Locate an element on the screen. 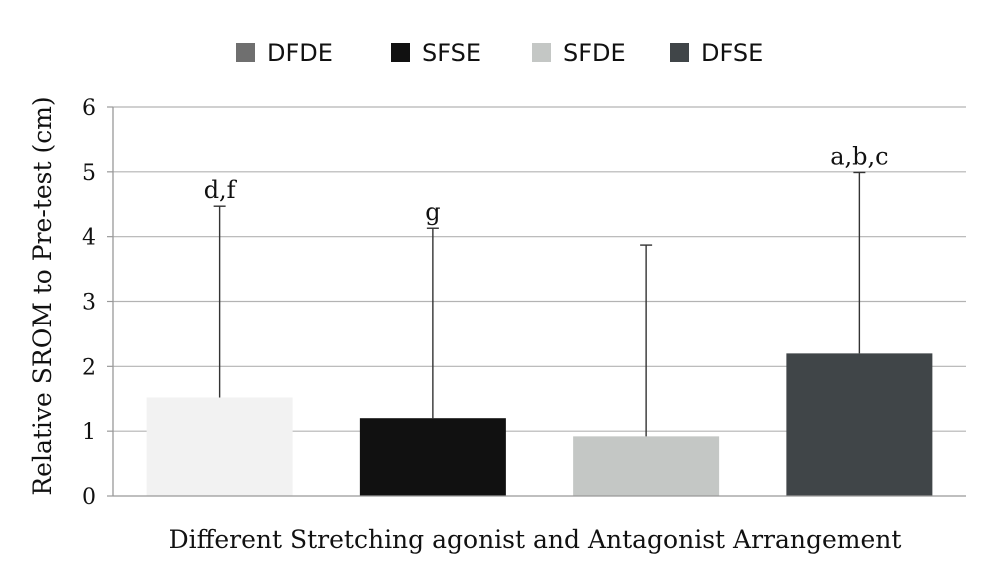 The width and height of the screenshot is (1000, 577). y-tick-label: 1 is located at coordinates (89, 432).